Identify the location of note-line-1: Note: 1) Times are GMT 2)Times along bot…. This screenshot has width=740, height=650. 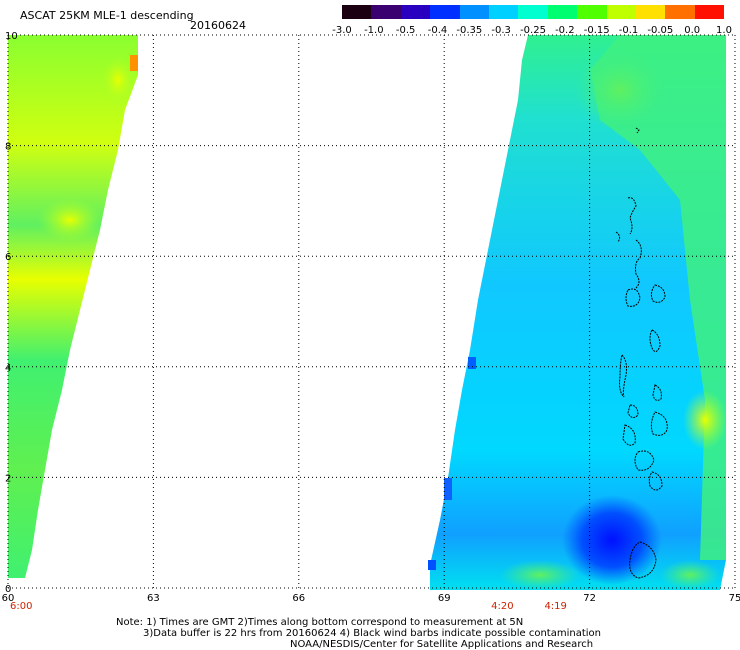
(320, 622).